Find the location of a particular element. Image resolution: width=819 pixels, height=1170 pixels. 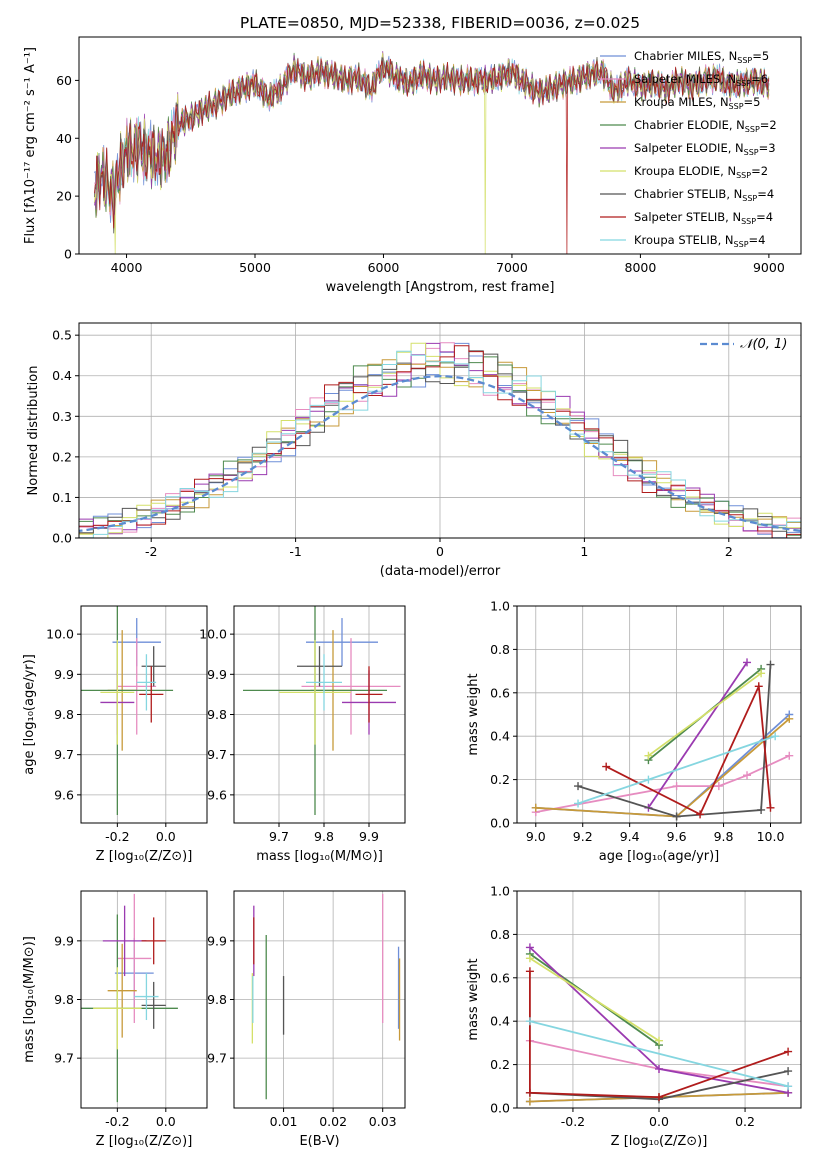

x-tick-label: 6000 is located at coordinates (384, 267).